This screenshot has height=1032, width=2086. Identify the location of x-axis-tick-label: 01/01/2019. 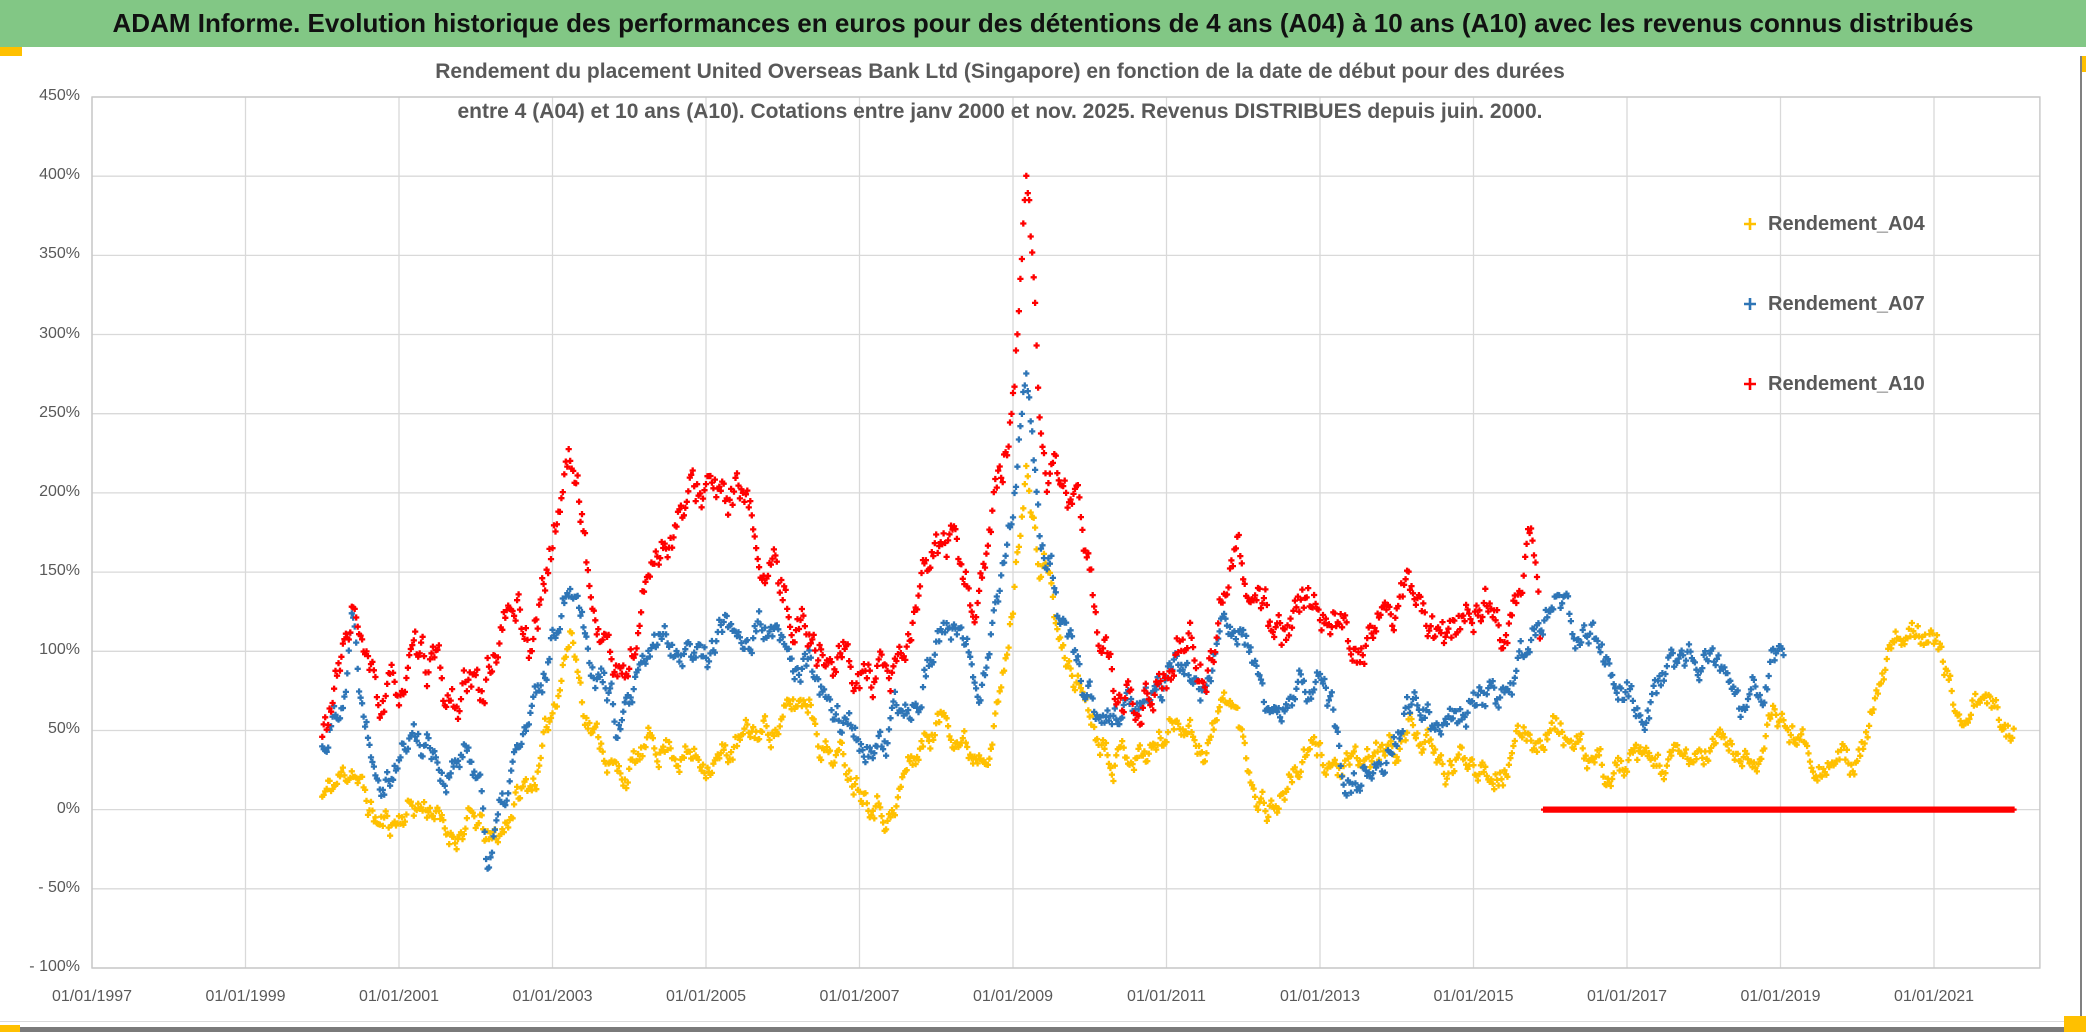
(1780, 996).